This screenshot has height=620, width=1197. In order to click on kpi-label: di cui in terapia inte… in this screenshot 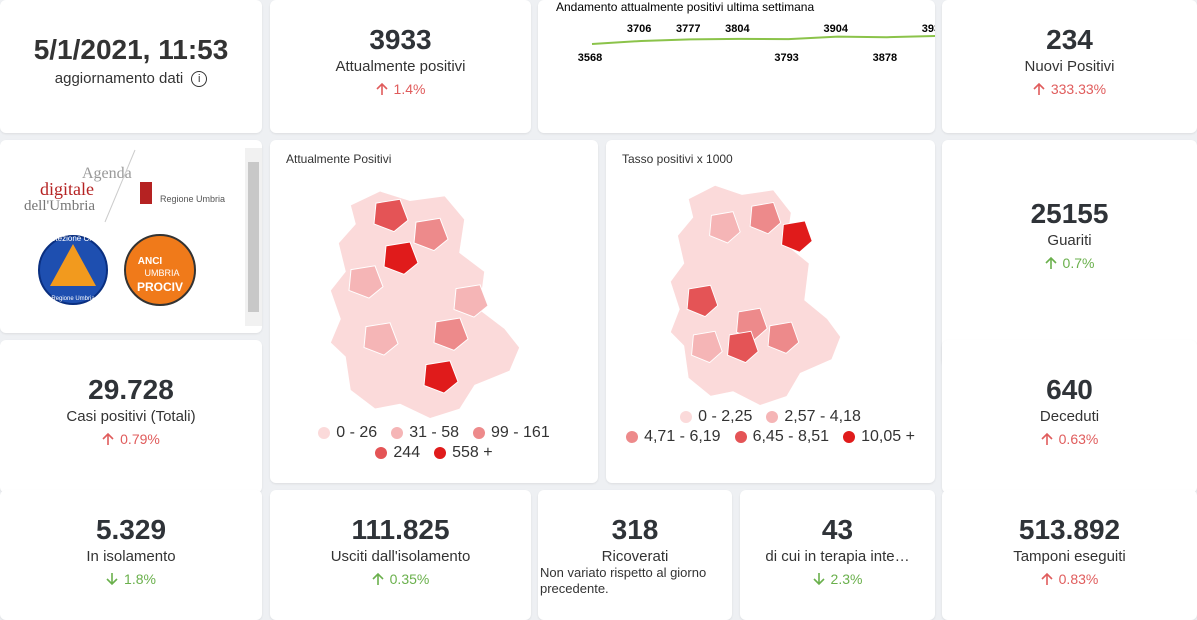, I will do `click(837, 556)`.